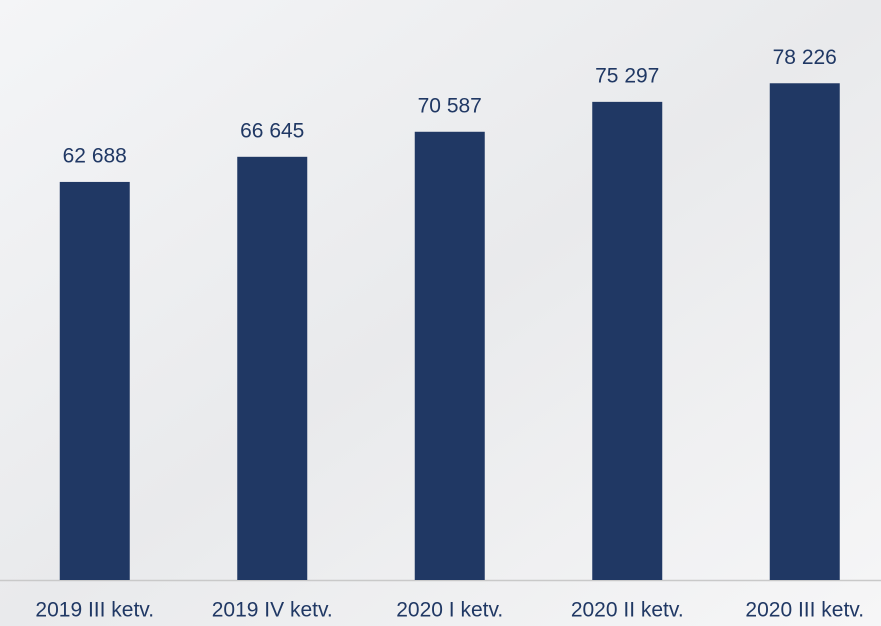 The width and height of the screenshot is (881, 626). What do you see at coordinates (94, 610) in the screenshot?
I see `x-tick-label: 2019 III ketv.` at bounding box center [94, 610].